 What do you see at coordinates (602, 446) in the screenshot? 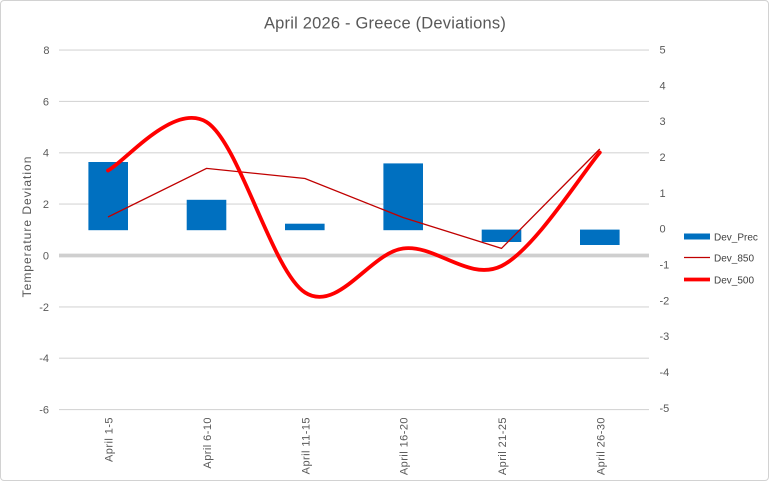
I see `svg-text: April 26-30` at bounding box center [602, 446].